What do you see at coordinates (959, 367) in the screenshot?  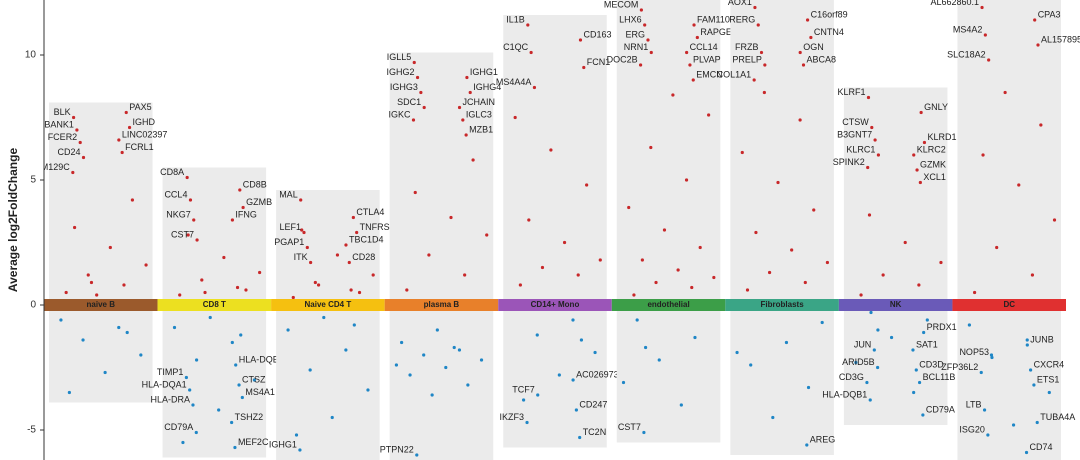 I see `gene-label: ZFP36L2` at bounding box center [959, 367].